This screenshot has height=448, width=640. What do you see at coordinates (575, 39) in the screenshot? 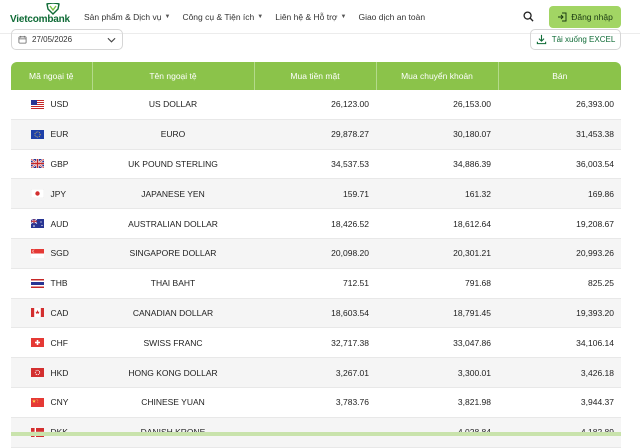
I see `download-excel-button: Tải xuống EXCEL` at bounding box center [575, 39].